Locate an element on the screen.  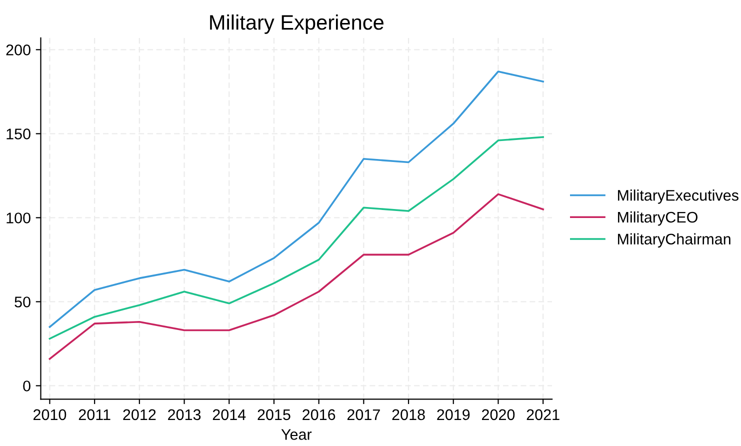
x-tick-label: 2013 is located at coordinates (184, 414).